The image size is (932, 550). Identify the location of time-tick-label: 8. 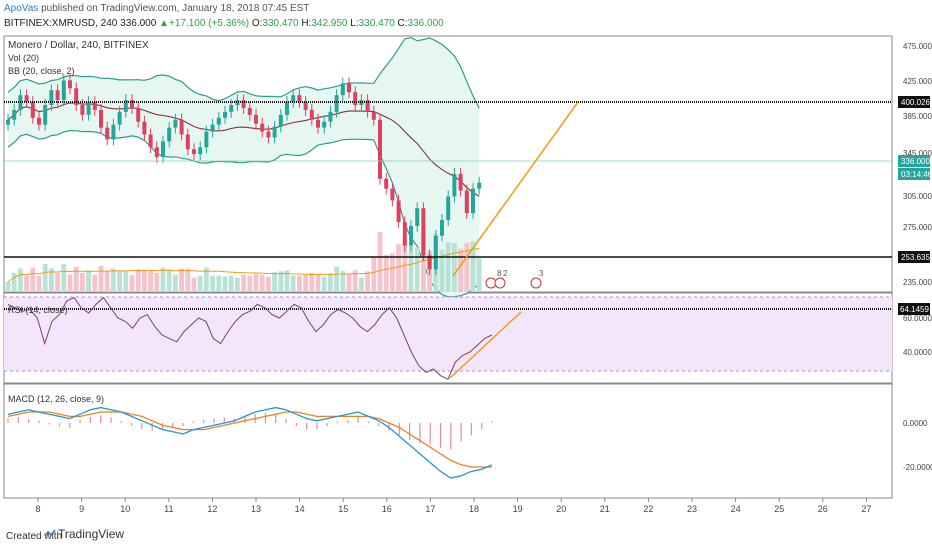
(37, 509).